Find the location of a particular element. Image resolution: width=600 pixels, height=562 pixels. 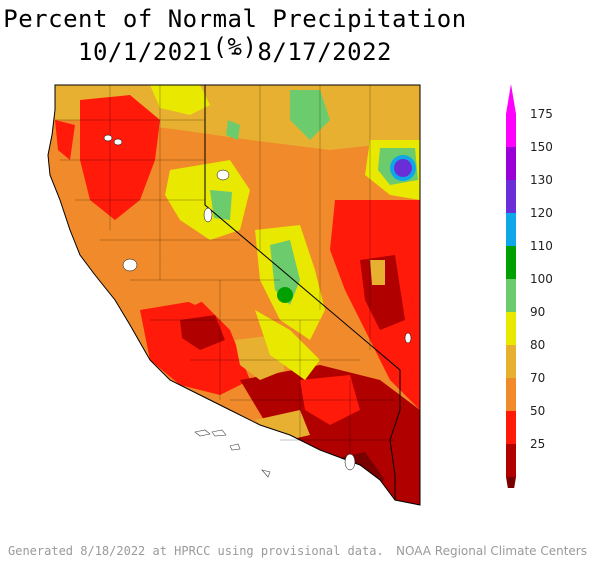

map-title: Percent of Normal Precipitation (%) is located at coordinates (235, 33).